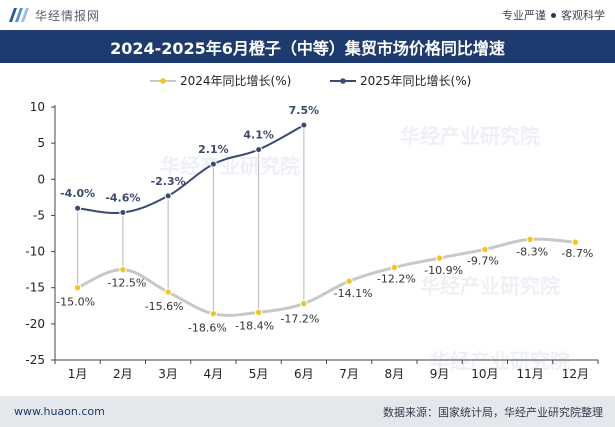 The image size is (615, 427). I want to click on bullet-dot-icon, so click(553, 15).